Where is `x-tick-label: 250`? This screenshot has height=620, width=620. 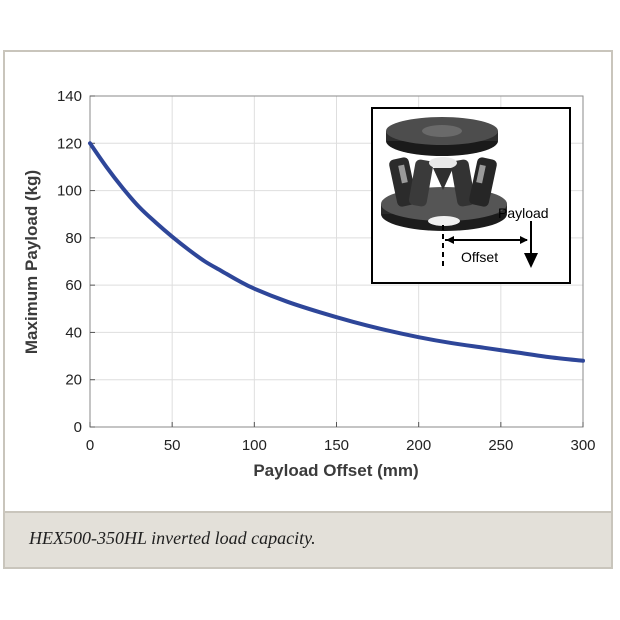 x-tick-label: 250 is located at coordinates (500, 445).